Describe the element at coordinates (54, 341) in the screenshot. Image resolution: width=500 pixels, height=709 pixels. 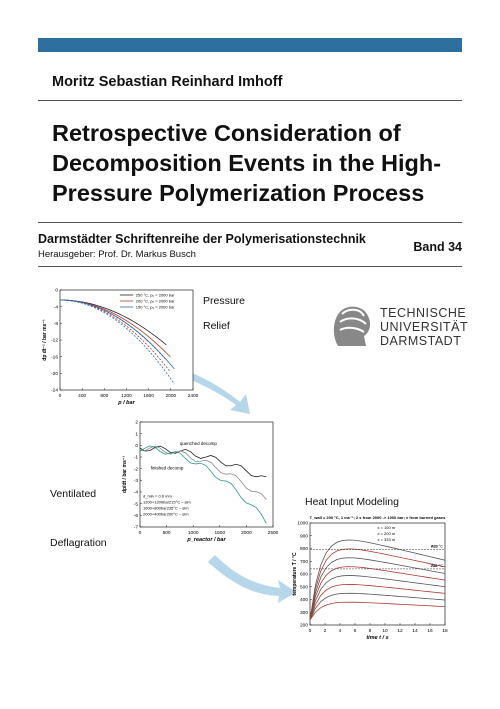
I see `y-tick-label: -12` at that location.